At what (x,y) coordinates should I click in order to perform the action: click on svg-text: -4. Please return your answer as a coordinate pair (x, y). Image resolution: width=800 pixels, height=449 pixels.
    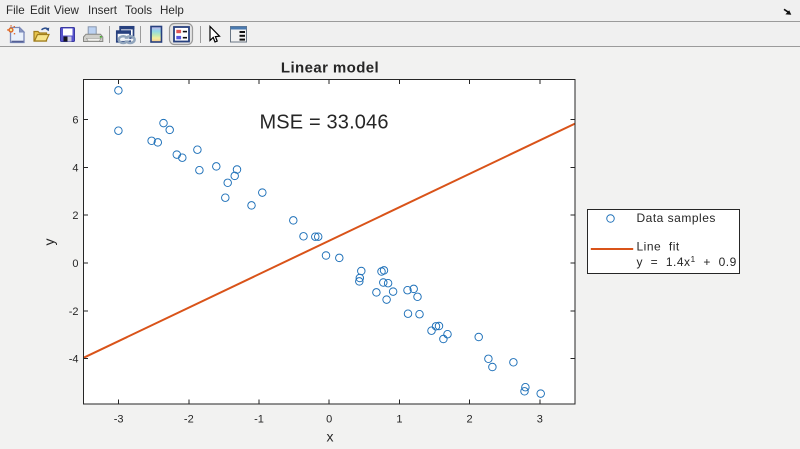
    Looking at the image, I should click on (74, 360).